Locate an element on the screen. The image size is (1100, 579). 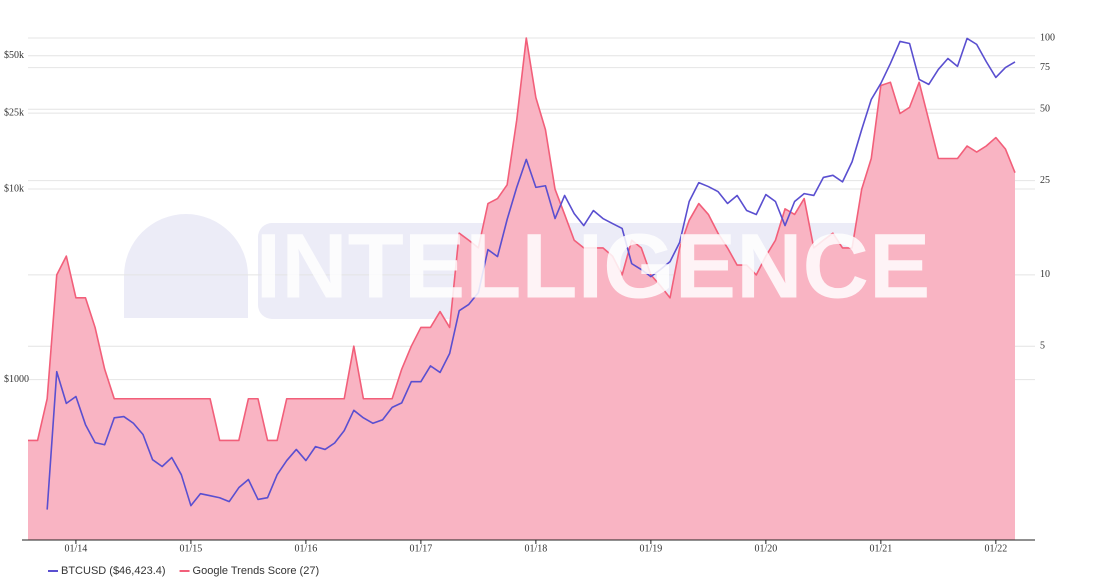
y2-tick-label: 25 is located at coordinates (1045, 180).